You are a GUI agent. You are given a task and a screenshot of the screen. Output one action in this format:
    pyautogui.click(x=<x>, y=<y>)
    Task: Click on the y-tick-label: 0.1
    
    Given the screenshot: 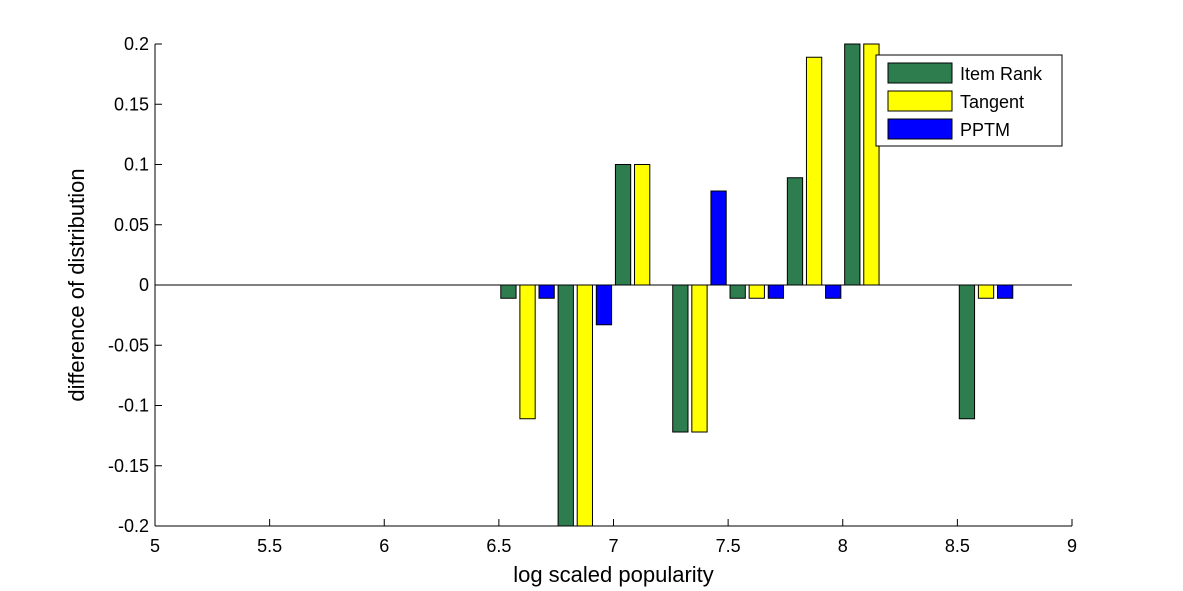 What is the action you would take?
    pyautogui.click(x=136, y=165)
    